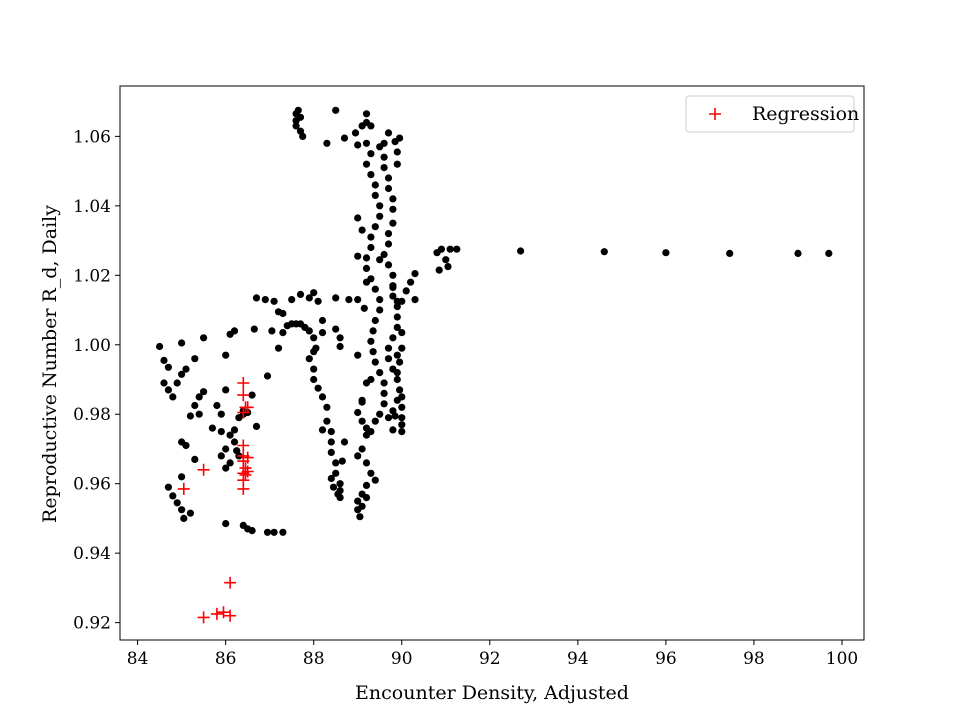  I want to click on x-tick-label: 86, so click(226, 659).